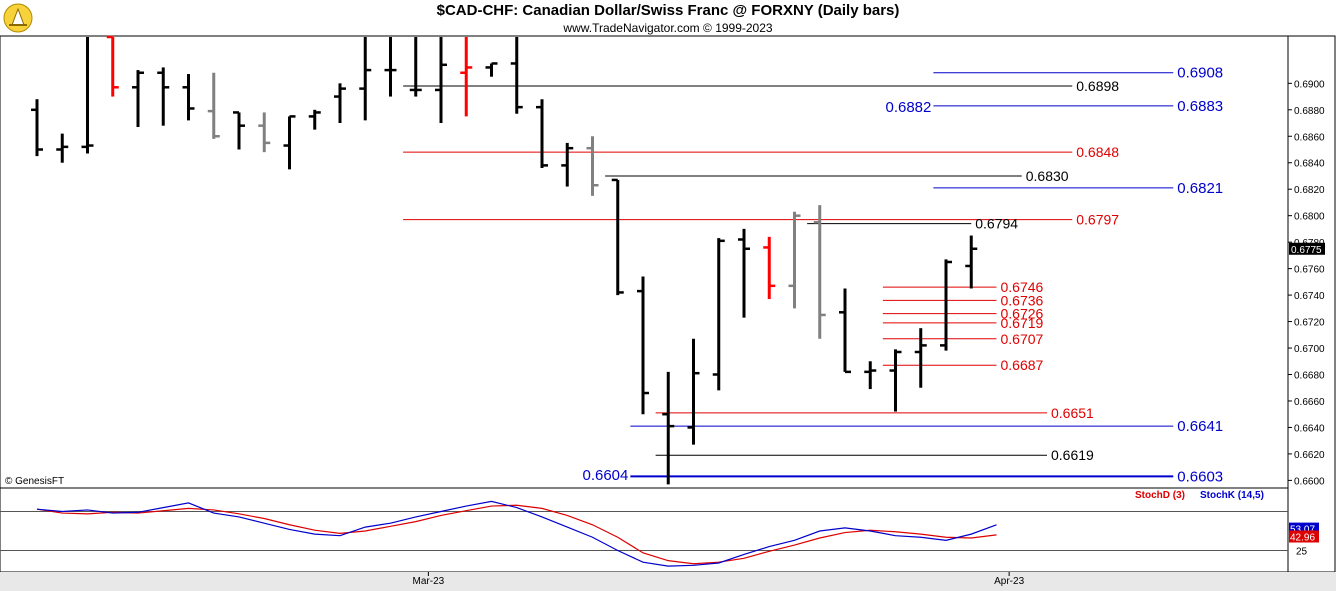  Describe the element at coordinates (1302, 530) in the screenshot. I see `stoch-k-last-label: 53.07` at that location.